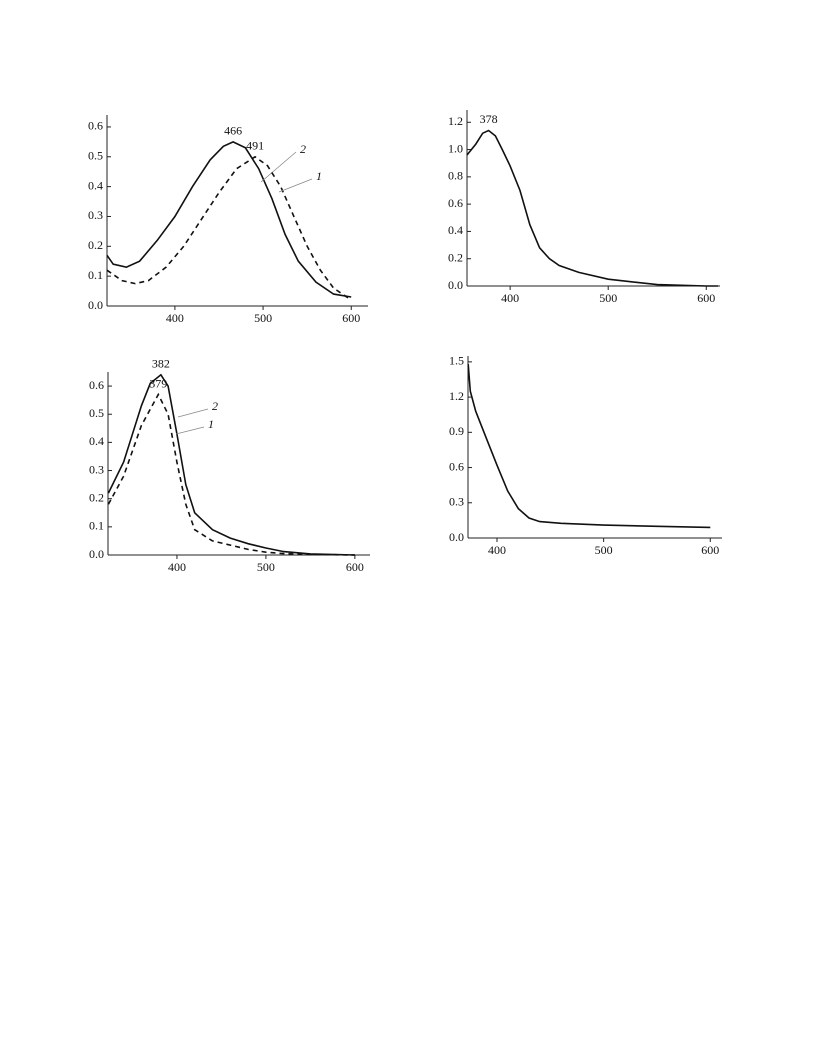 The width and height of the screenshot is (816, 1056). Describe the element at coordinates (158, 383) in the screenshot. I see `peak-label: 379` at that location.